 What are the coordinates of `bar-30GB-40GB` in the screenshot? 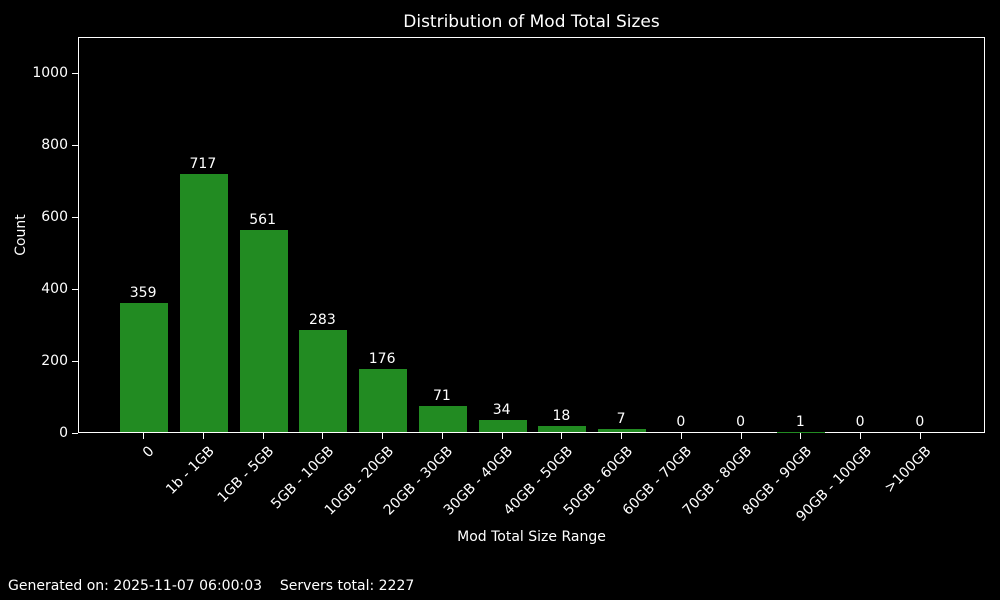 It's located at (502, 425).